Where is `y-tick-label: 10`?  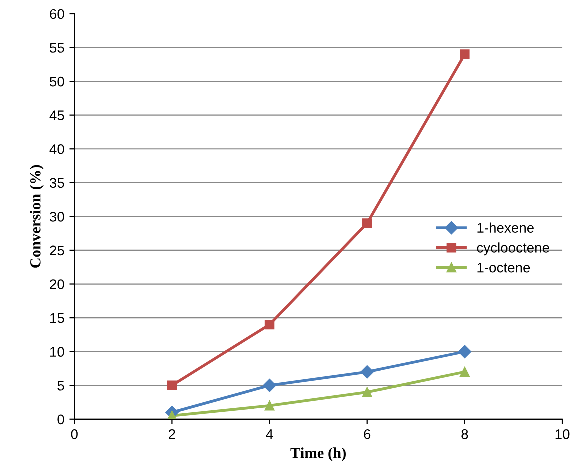
y-tick-label: 10 is located at coordinates (57, 352).